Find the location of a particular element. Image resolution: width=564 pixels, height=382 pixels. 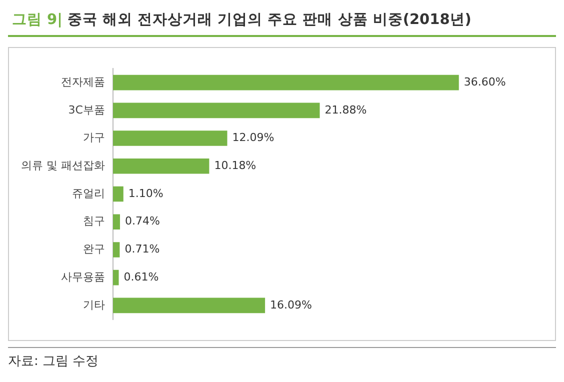

y-tick-label: 쥬얼리 is located at coordinates (88, 193).